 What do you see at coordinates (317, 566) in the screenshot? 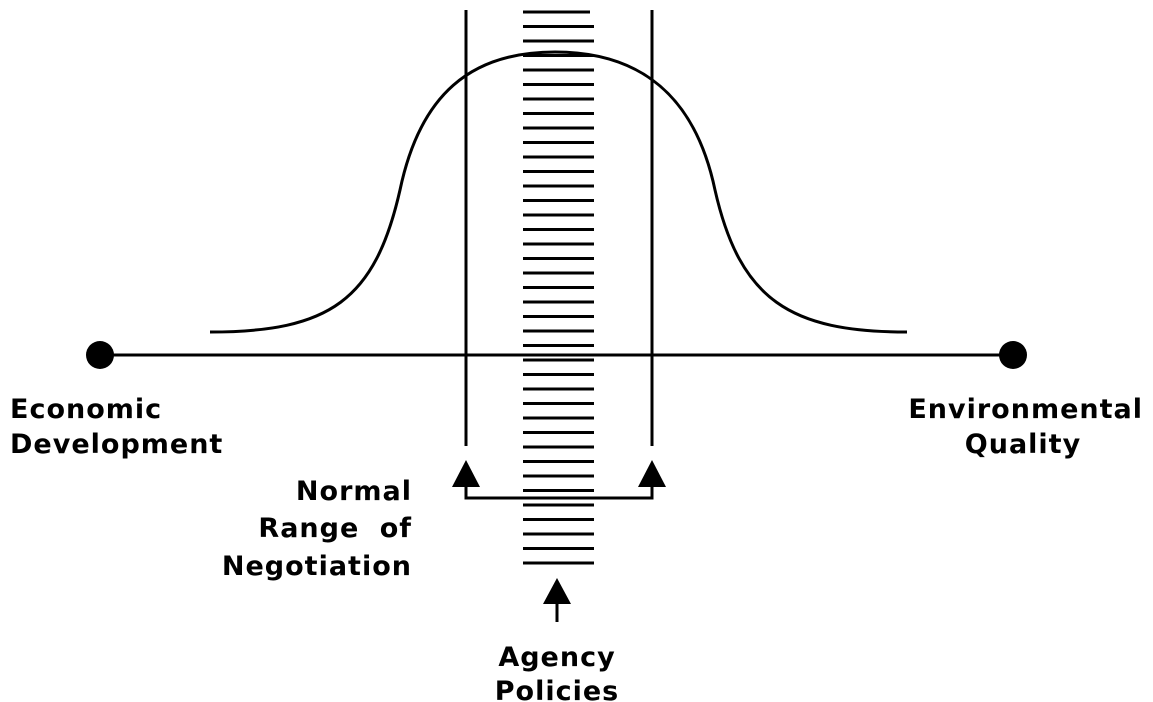
I see `label: Negotiation` at bounding box center [317, 566].